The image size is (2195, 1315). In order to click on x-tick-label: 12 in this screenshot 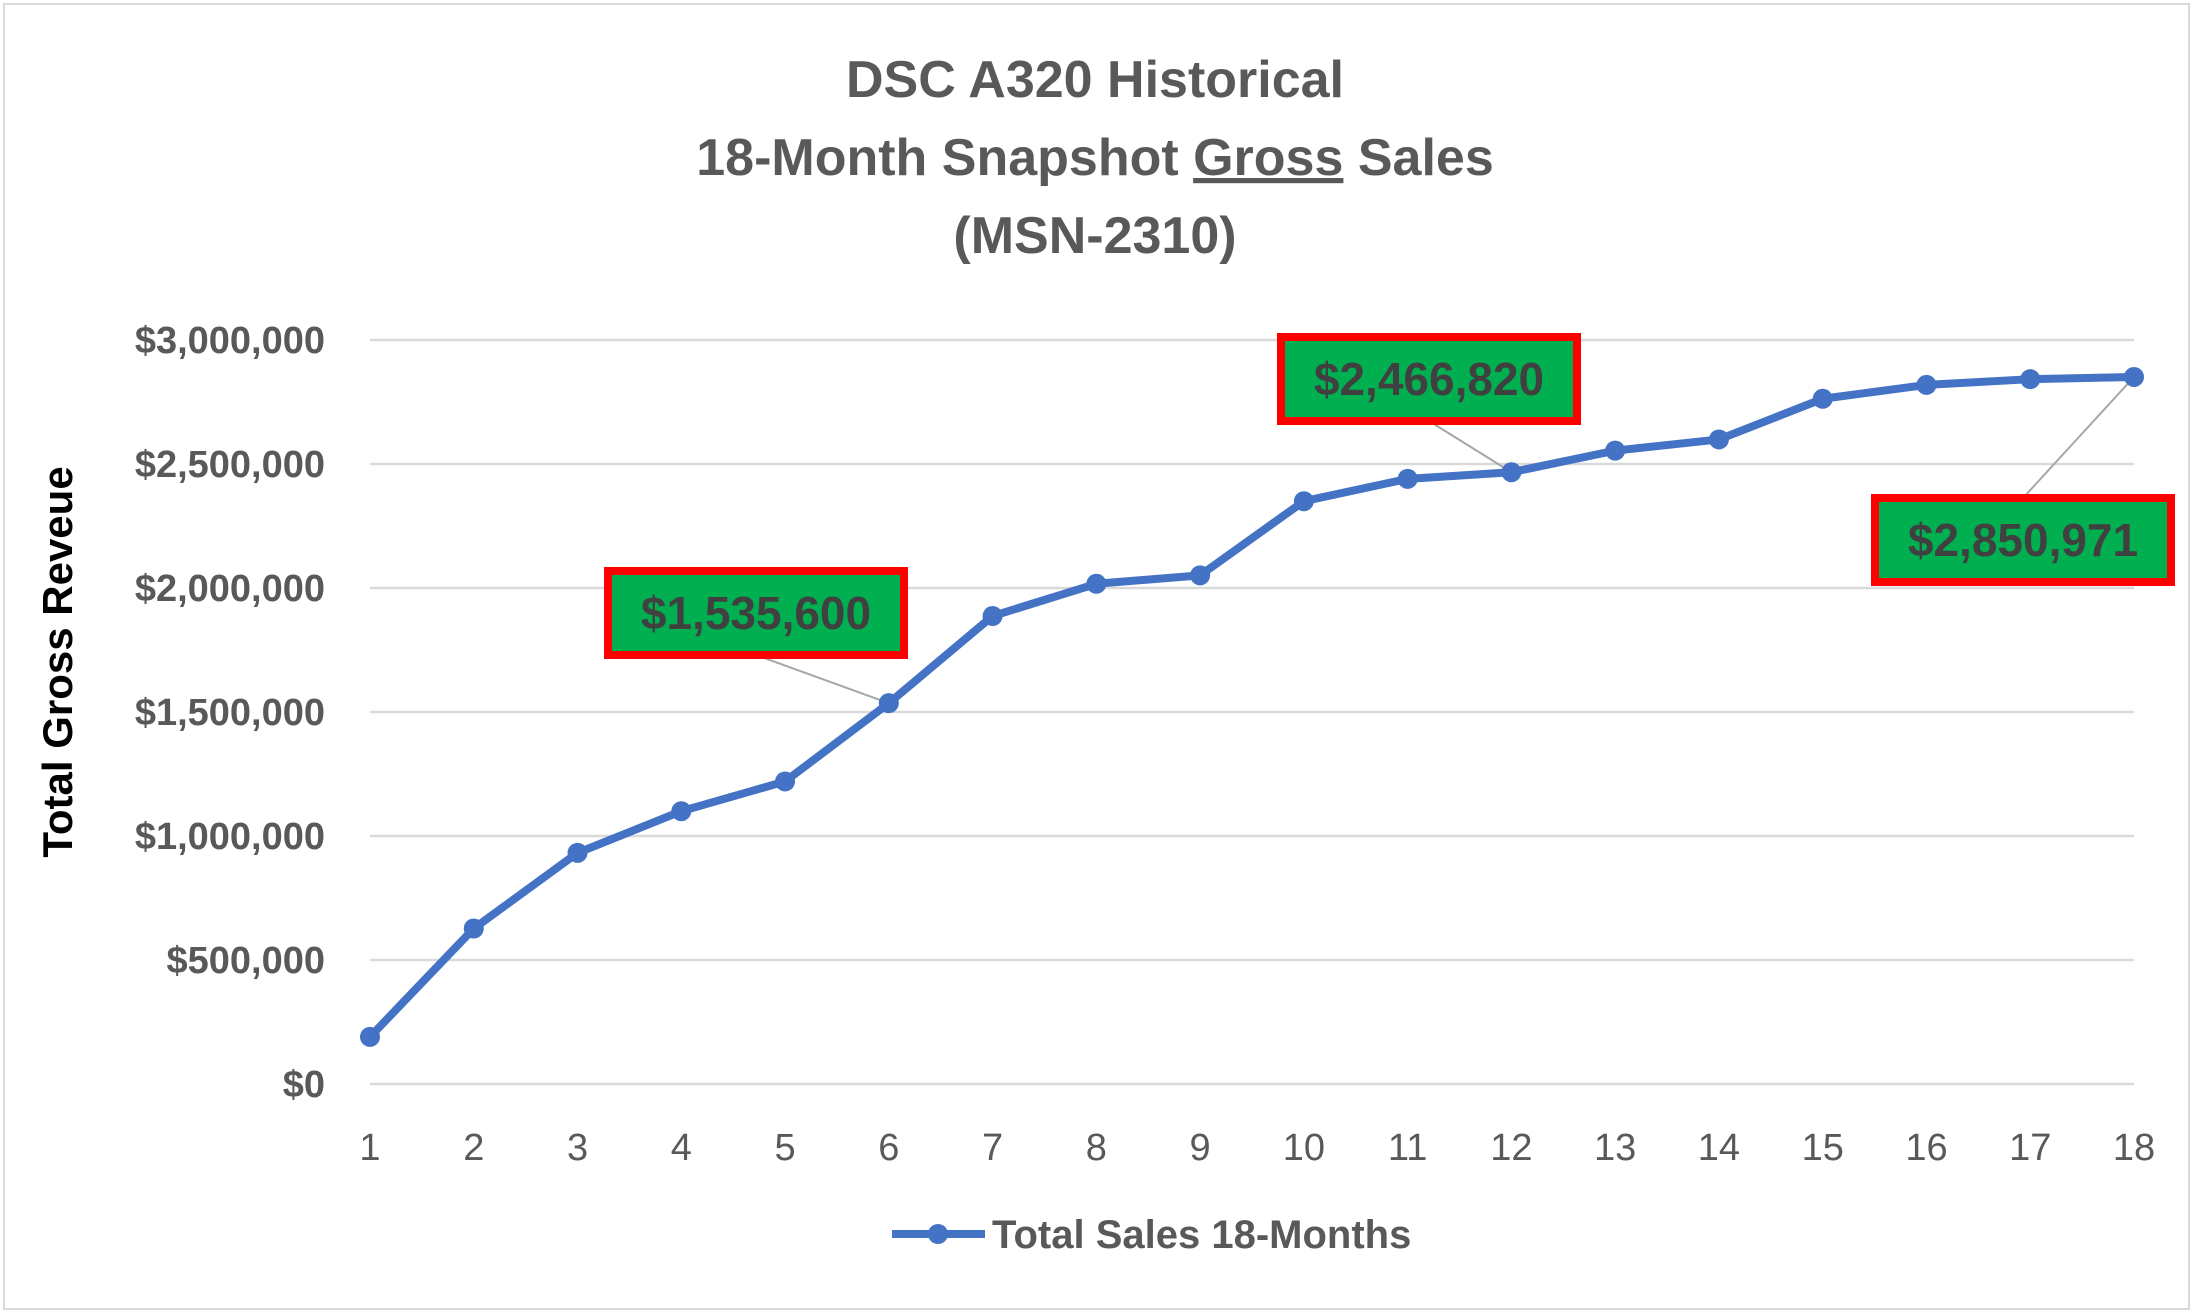, I will do `click(1511, 1148)`.